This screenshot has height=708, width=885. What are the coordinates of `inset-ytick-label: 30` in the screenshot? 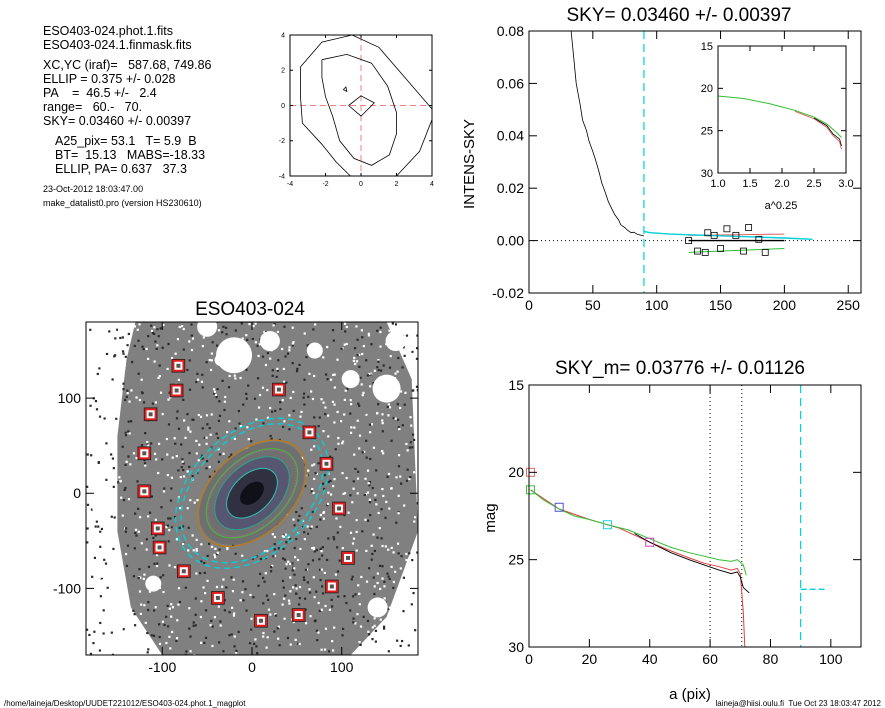 It's located at (707, 174).